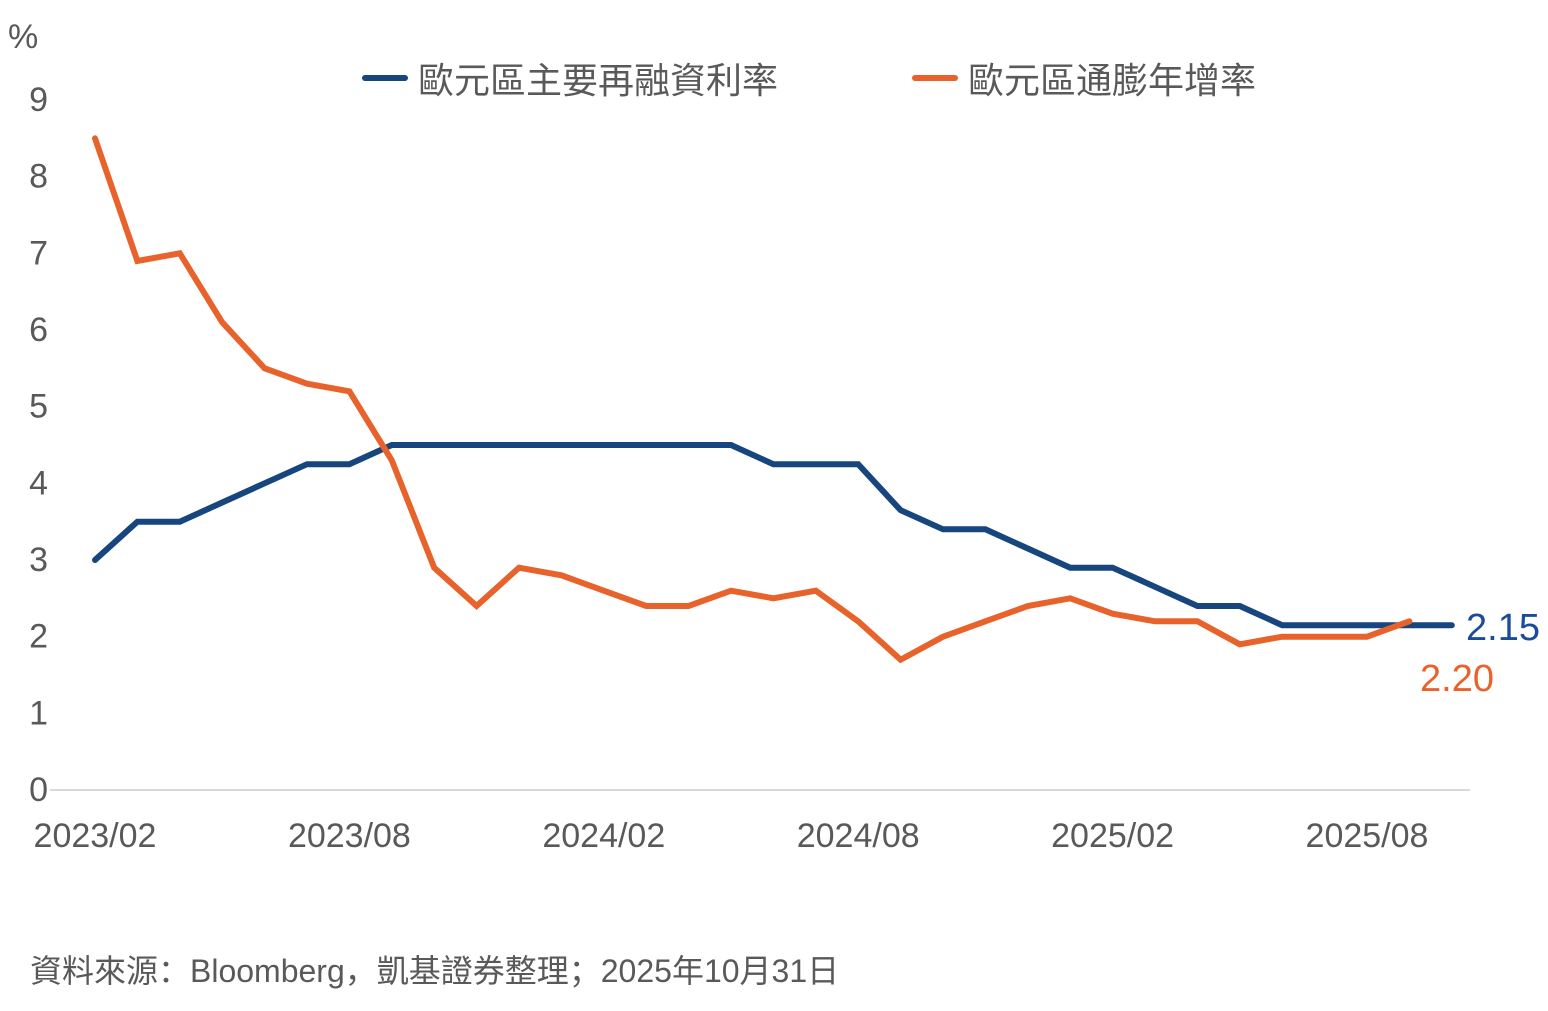  Describe the element at coordinates (598, 80) in the screenshot. I see `legend-label-refi: 歐元區主要再融資利率` at that location.